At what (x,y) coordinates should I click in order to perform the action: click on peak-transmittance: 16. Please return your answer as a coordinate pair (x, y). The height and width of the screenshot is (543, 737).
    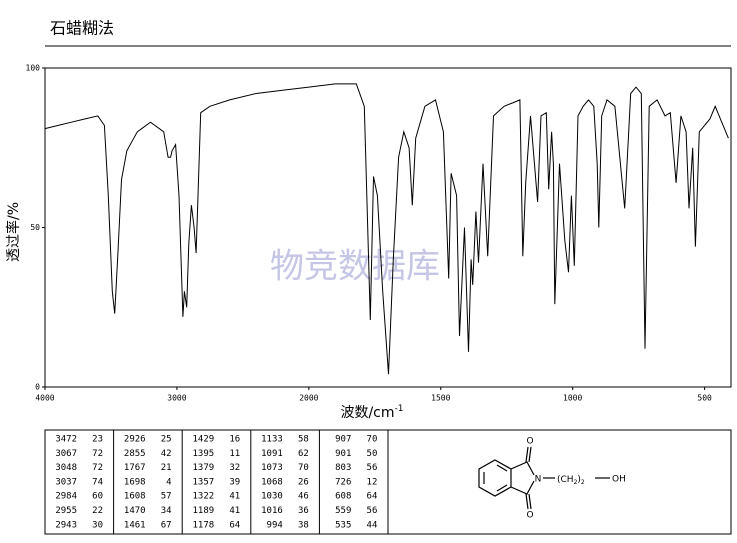
    Looking at the image, I should click on (234, 440).